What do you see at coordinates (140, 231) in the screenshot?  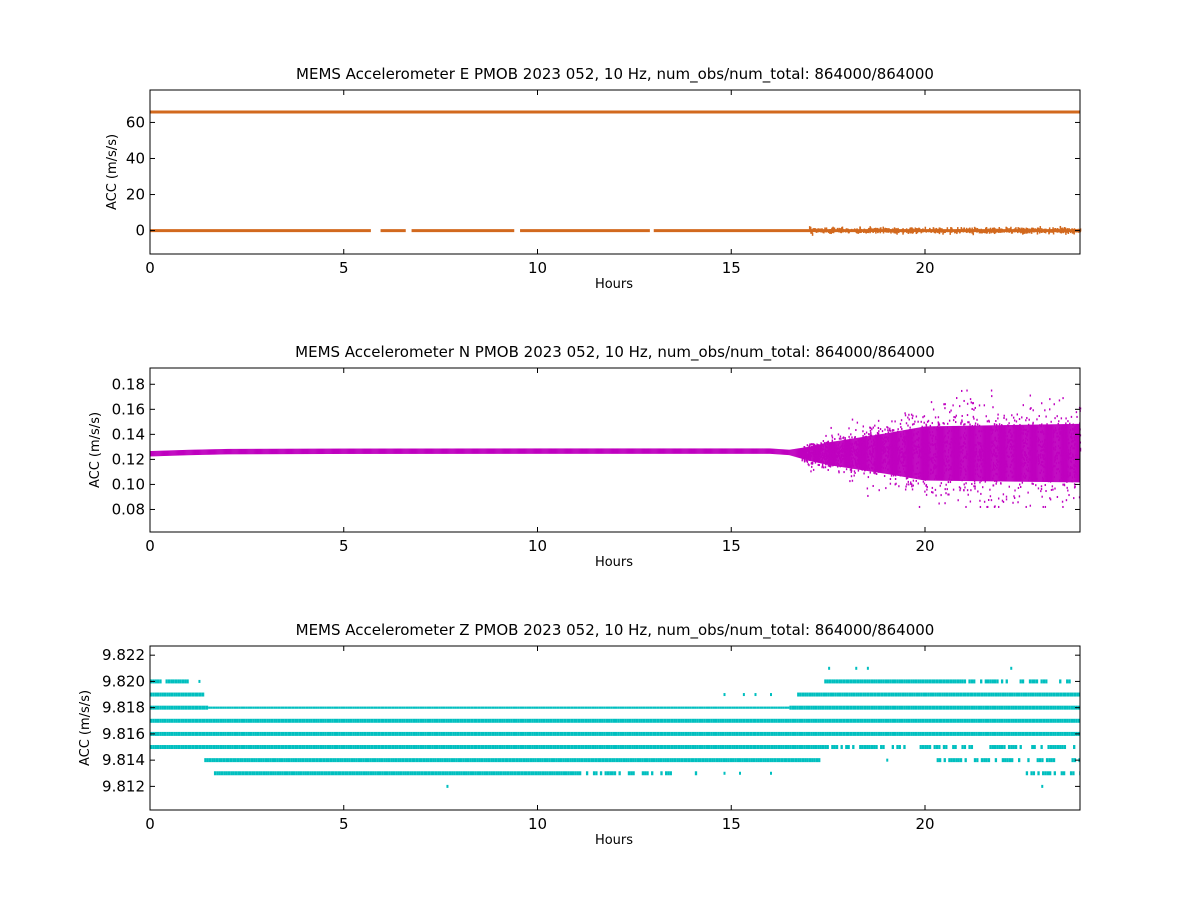 I see `y-tick-label: 0` at bounding box center [140, 231].